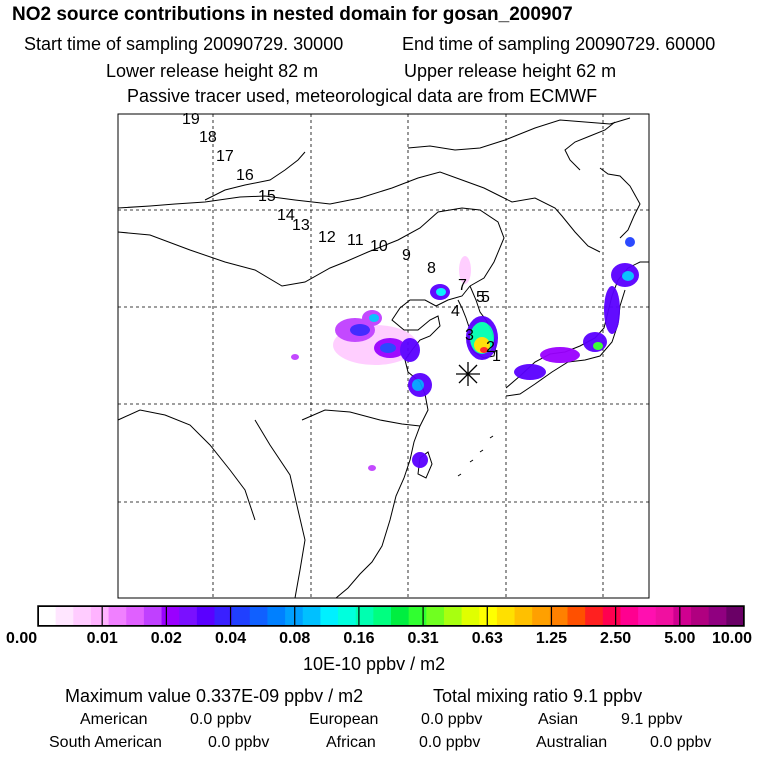 The image size is (768, 768). I want to click on lower-release-height: Lower release height 82 m, so click(212, 71).